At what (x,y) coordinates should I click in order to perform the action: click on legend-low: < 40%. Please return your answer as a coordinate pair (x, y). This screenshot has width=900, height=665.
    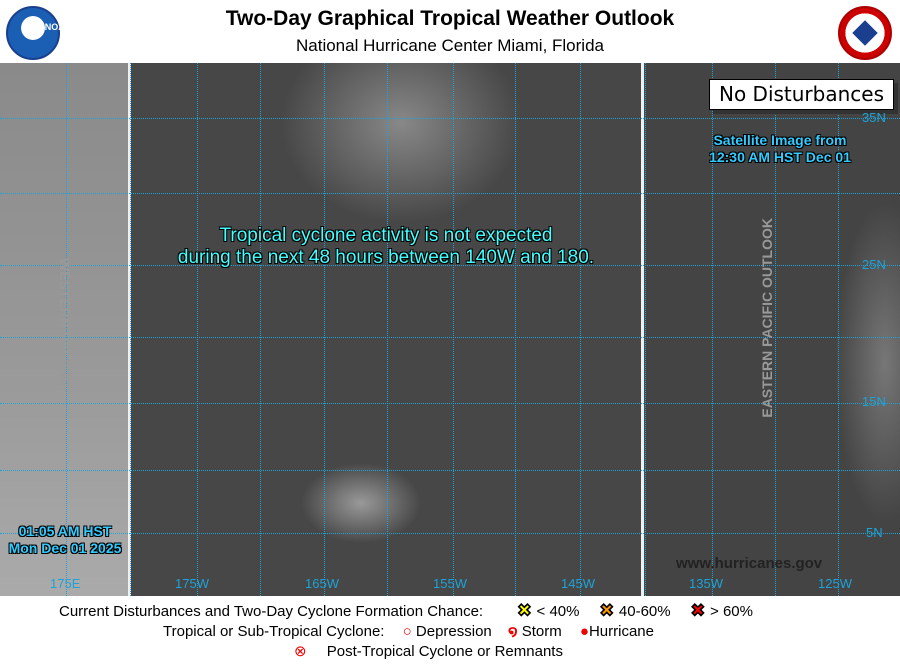
    Looking at the image, I should click on (558, 611).